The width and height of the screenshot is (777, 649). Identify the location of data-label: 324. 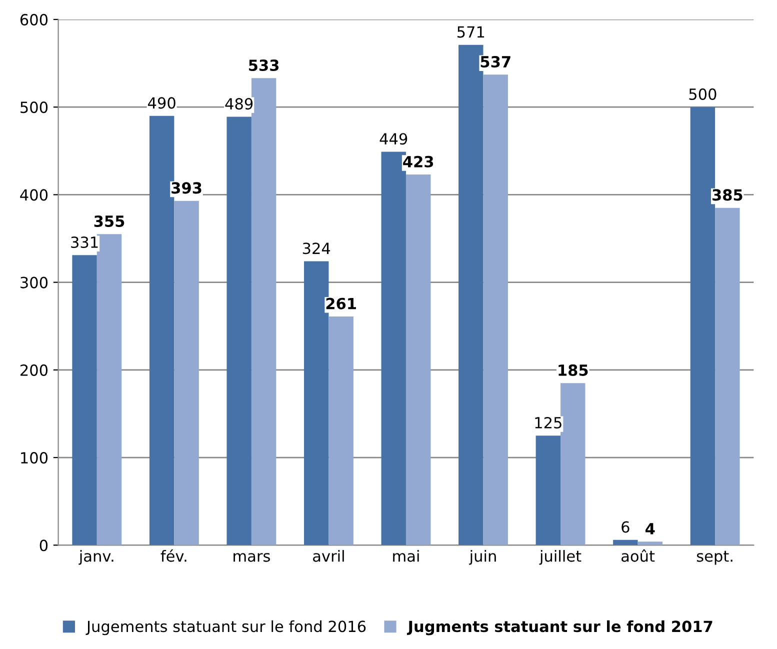
(316, 248).